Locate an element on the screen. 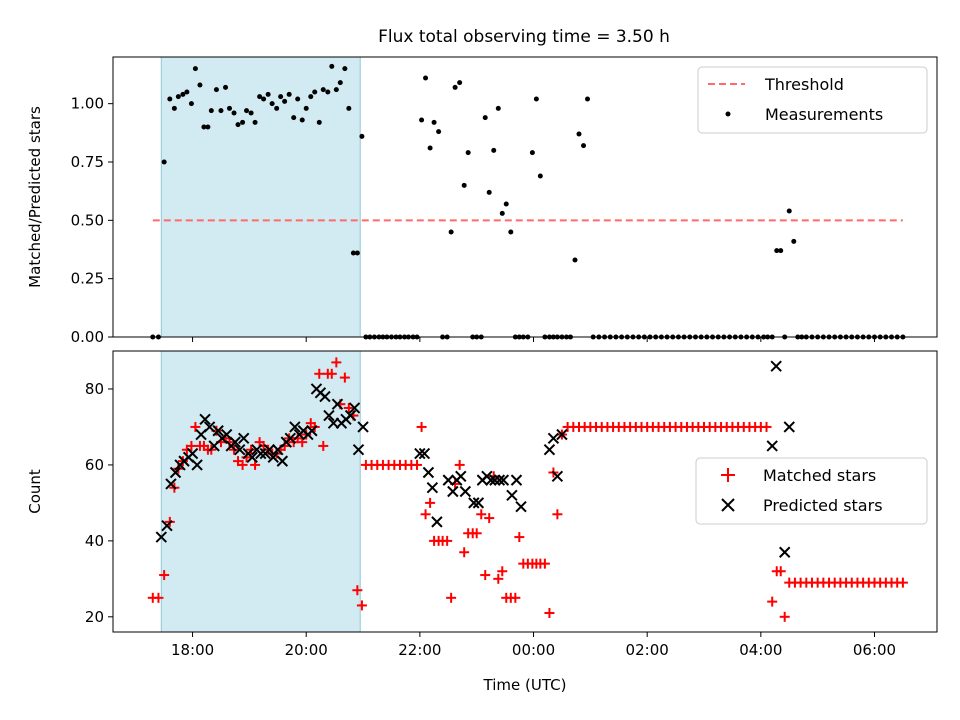 This screenshot has height=720, width=960. y-tick-label: 0.50 is located at coordinates (87, 220).